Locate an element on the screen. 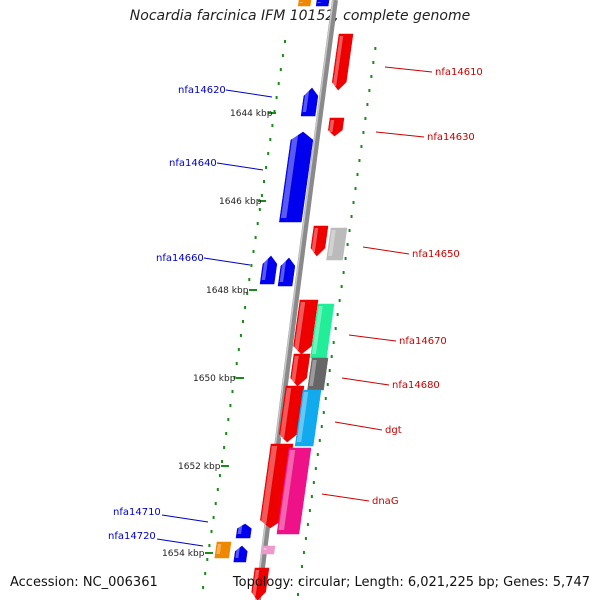 The width and height of the screenshot is (600, 600). gene-label-nfa14710: nfa14710 is located at coordinates (137, 512).